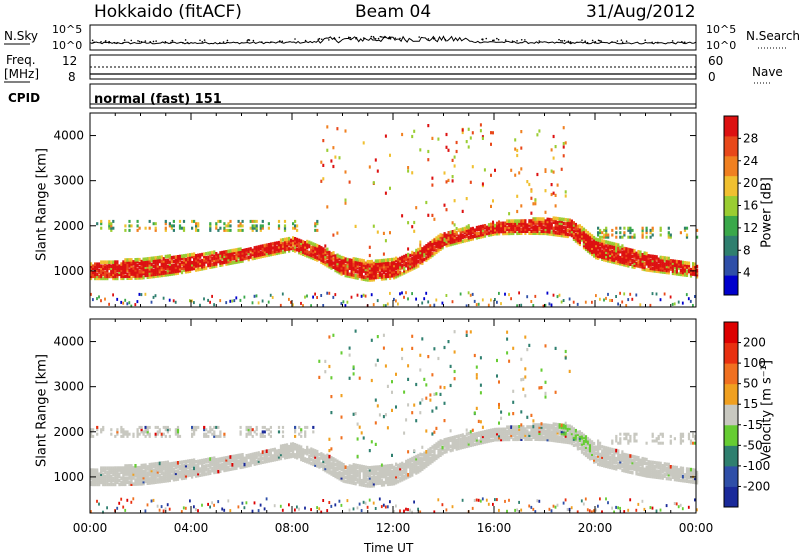 The width and height of the screenshot is (800, 555). What do you see at coordinates (753, 425) in the screenshot?
I see `velocity-colorbar-tick-label: -15` at bounding box center [753, 425].